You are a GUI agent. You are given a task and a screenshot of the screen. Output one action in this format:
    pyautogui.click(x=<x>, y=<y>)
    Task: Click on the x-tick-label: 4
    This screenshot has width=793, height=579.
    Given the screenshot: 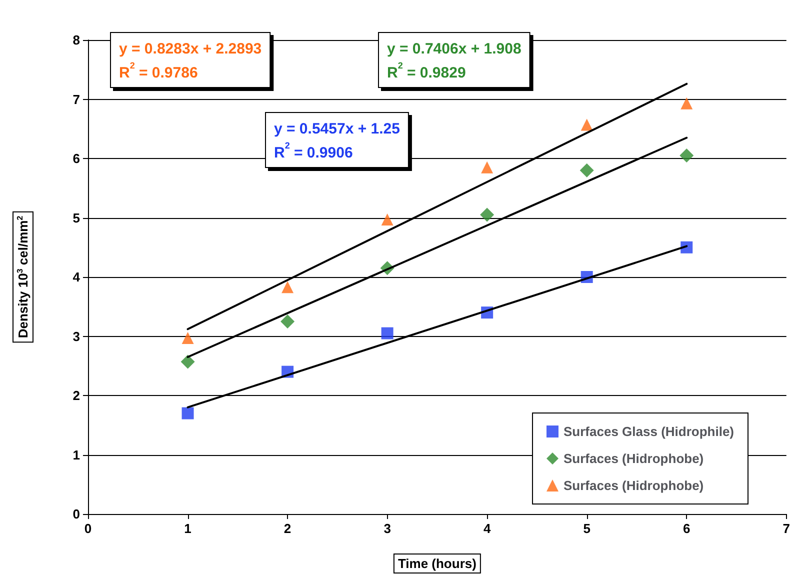 What is the action you would take?
    pyautogui.click(x=487, y=528)
    